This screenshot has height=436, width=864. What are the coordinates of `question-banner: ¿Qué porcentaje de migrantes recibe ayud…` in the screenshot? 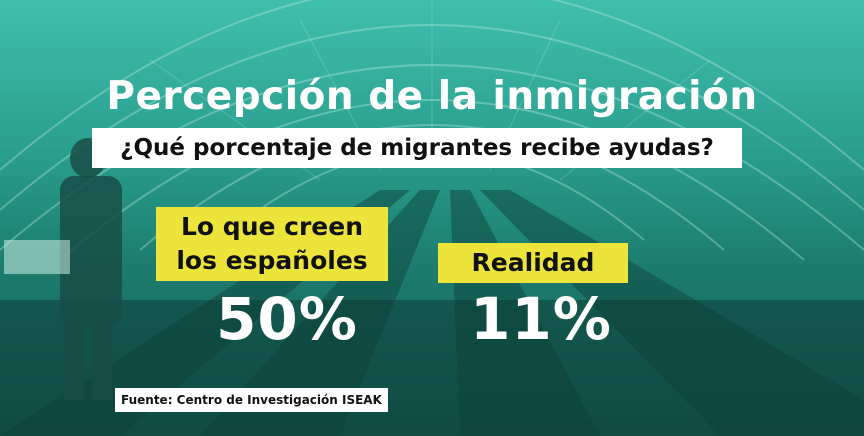 It's located at (417, 148).